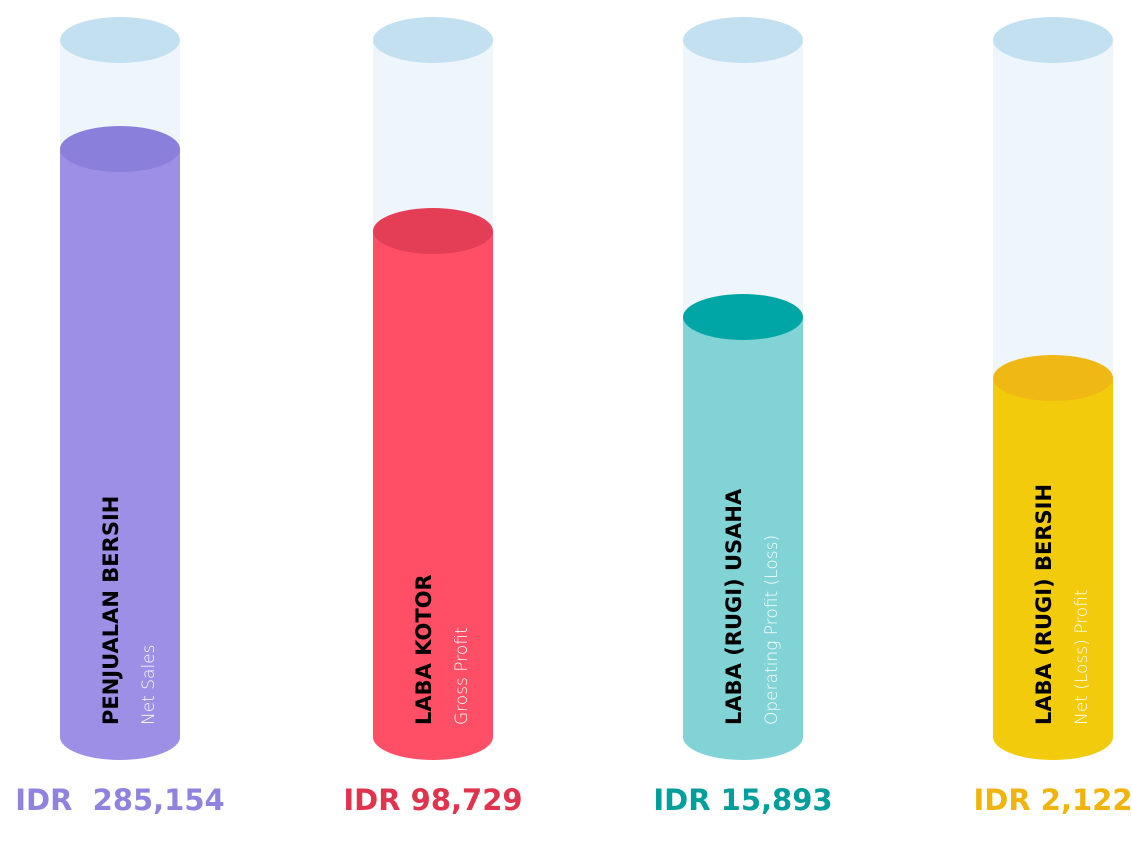 The width and height of the screenshot is (1132, 842). Describe the element at coordinates (119, 800) in the screenshot. I see `value: IDR 285,154` at that location.